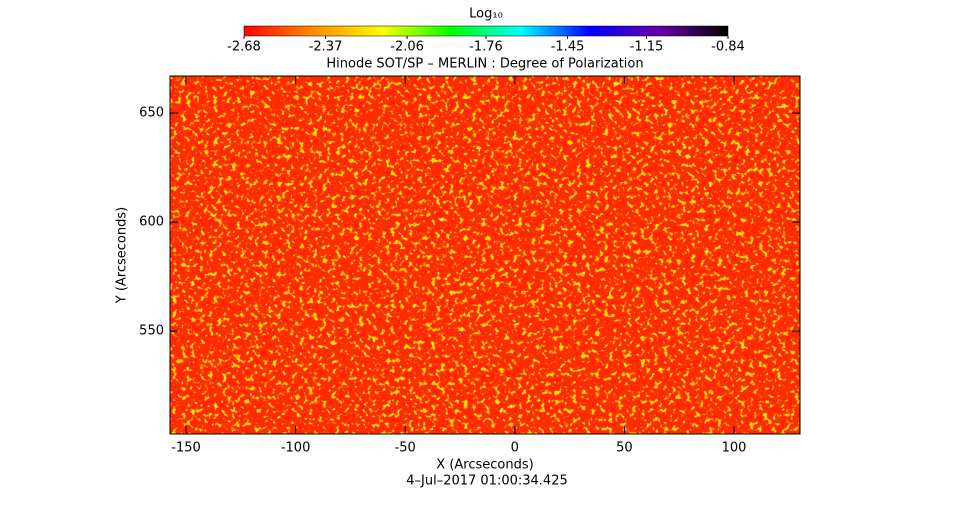  I want to click on colorbar, so click(486, 31).